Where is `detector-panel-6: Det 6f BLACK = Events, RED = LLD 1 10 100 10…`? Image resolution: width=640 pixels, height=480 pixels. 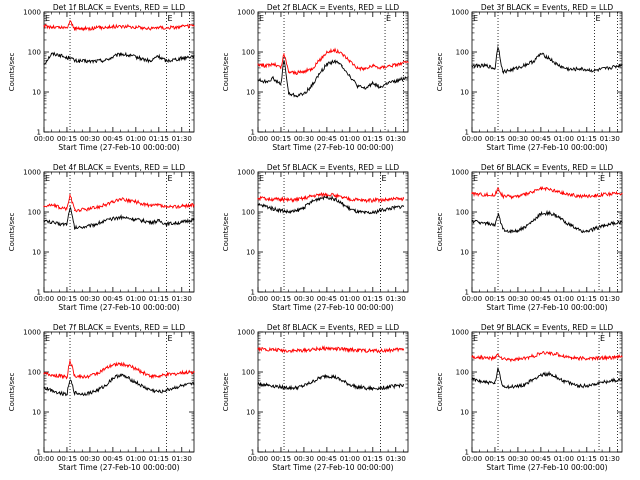
detector-panel-6: Det 6f BLACK = Events, RED = LLD 1 10 100 10… is located at coordinates (529, 237).